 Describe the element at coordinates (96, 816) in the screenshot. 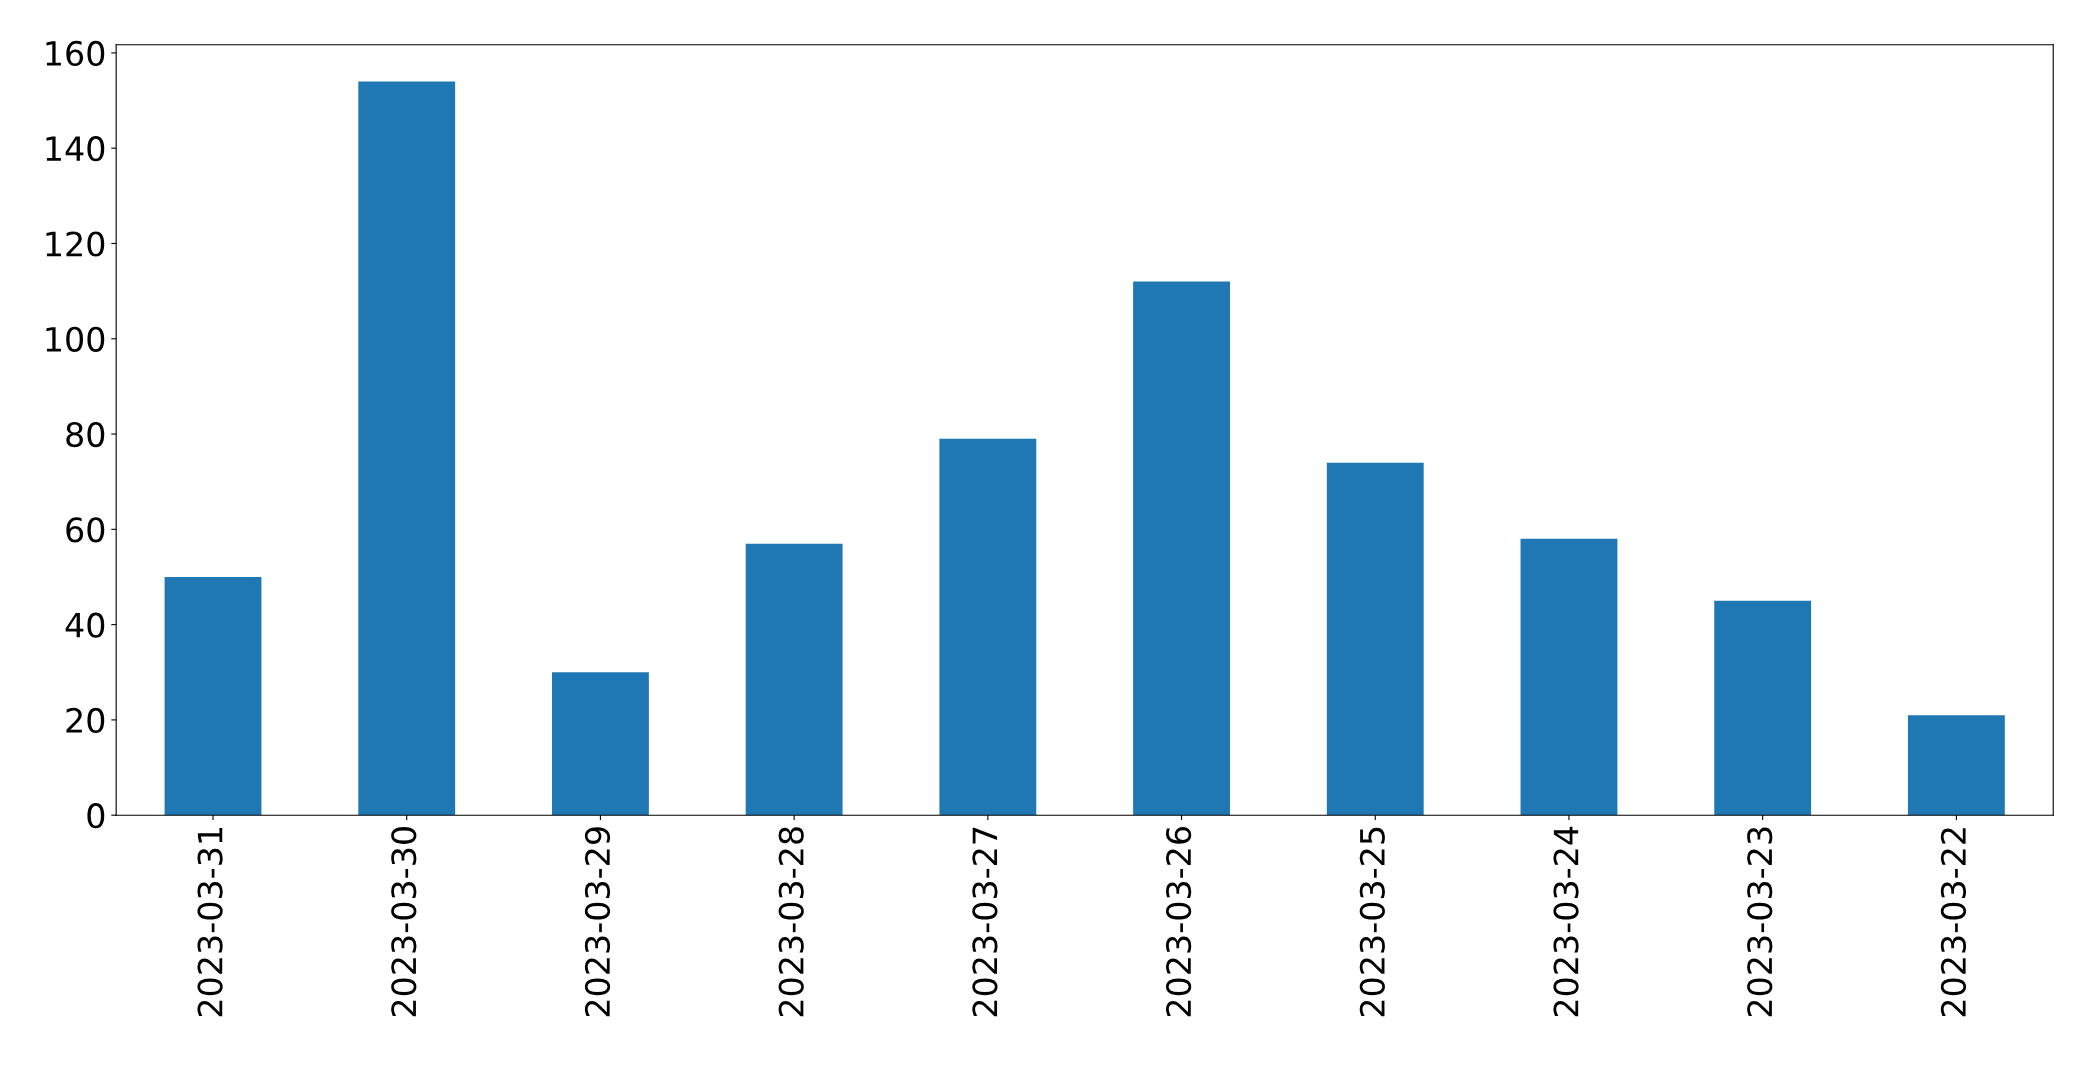

I see `y-tick-label: 0` at that location.